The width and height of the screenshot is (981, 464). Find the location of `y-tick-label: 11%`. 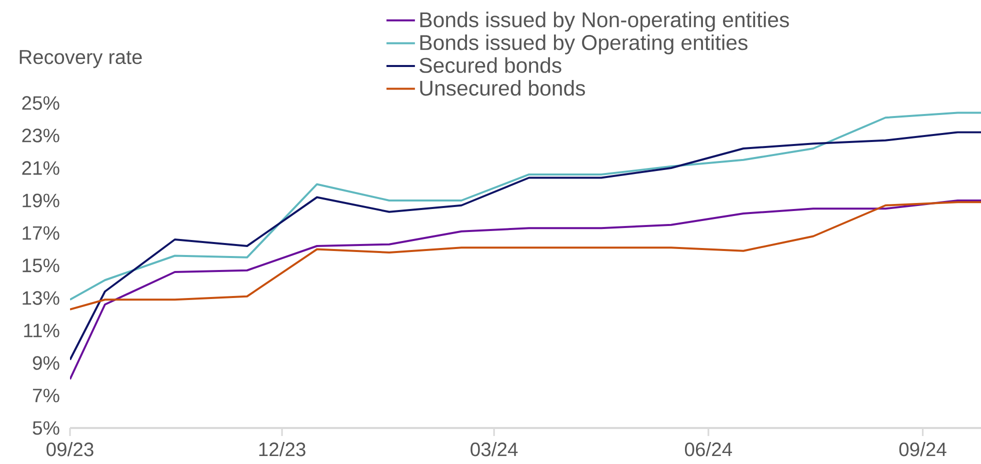

y-tick-label: 11% is located at coordinates (42, 331).